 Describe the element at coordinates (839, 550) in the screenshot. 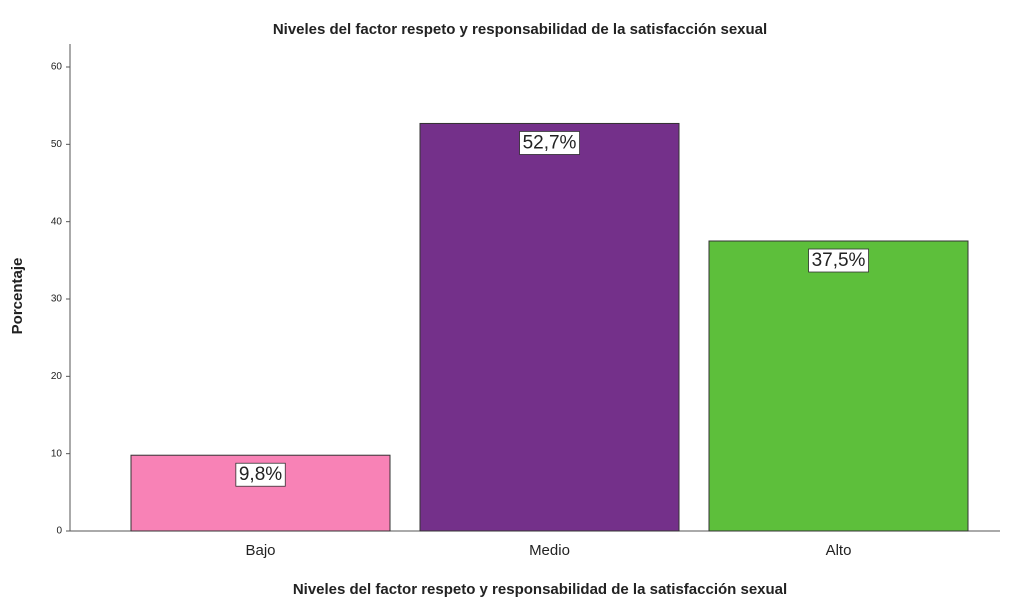

I see `x-tick-label: Alto` at that location.